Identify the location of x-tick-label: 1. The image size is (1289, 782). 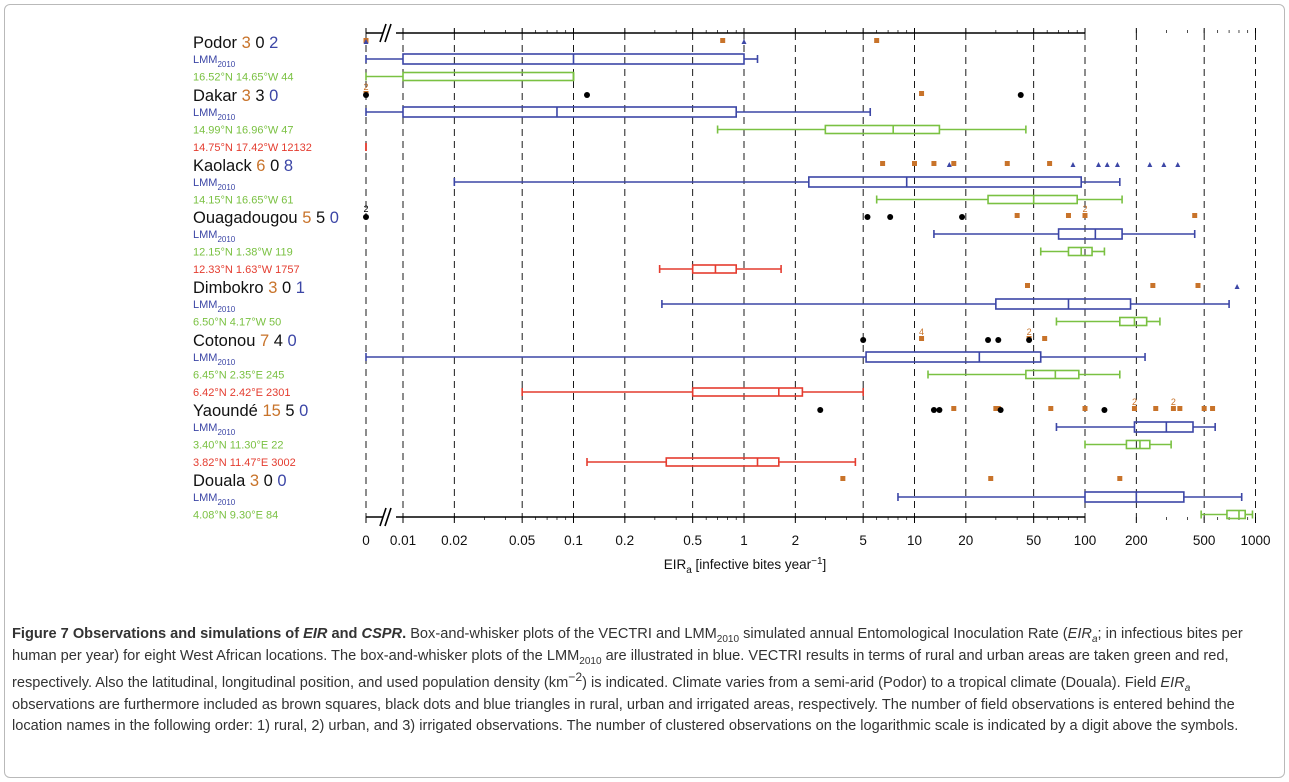
(744, 540).